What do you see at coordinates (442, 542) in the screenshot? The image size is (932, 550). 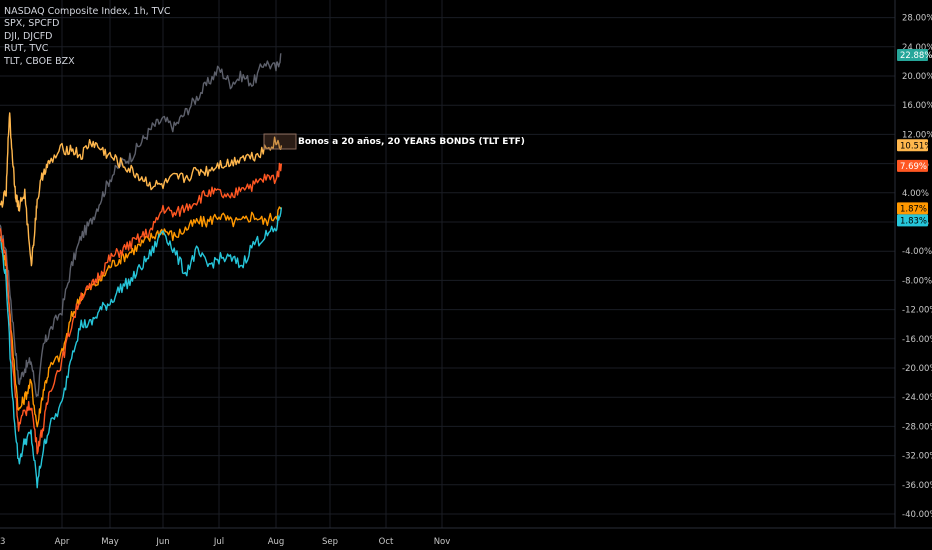 I see `x-tick-label: Nov` at bounding box center [442, 542].